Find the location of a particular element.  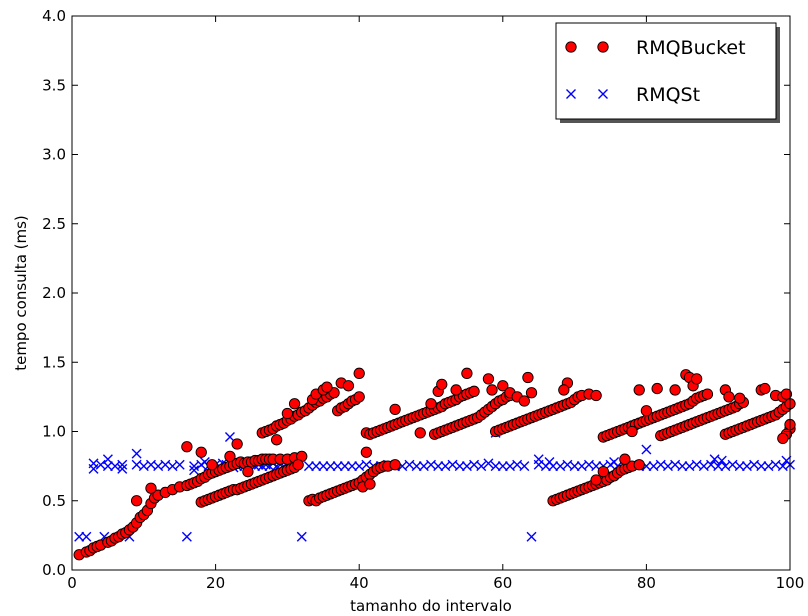

y-tick-label: 0.0 is located at coordinates (54, 570).